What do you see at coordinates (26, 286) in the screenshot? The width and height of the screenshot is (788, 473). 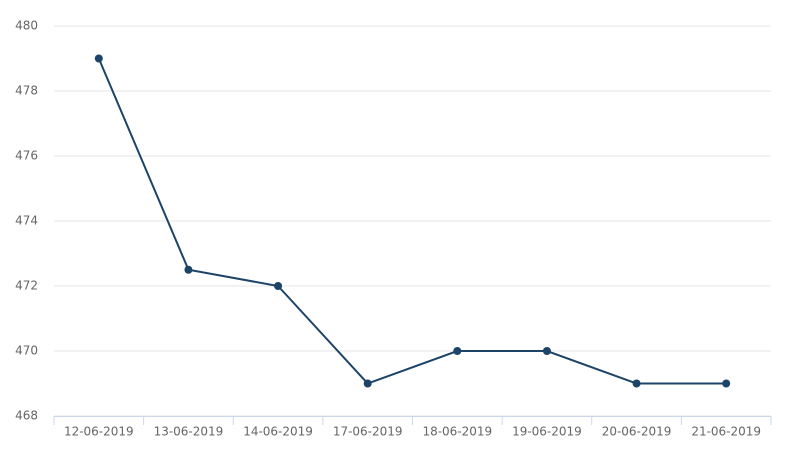 I see `y-tick-label: 472` at bounding box center [26, 286].